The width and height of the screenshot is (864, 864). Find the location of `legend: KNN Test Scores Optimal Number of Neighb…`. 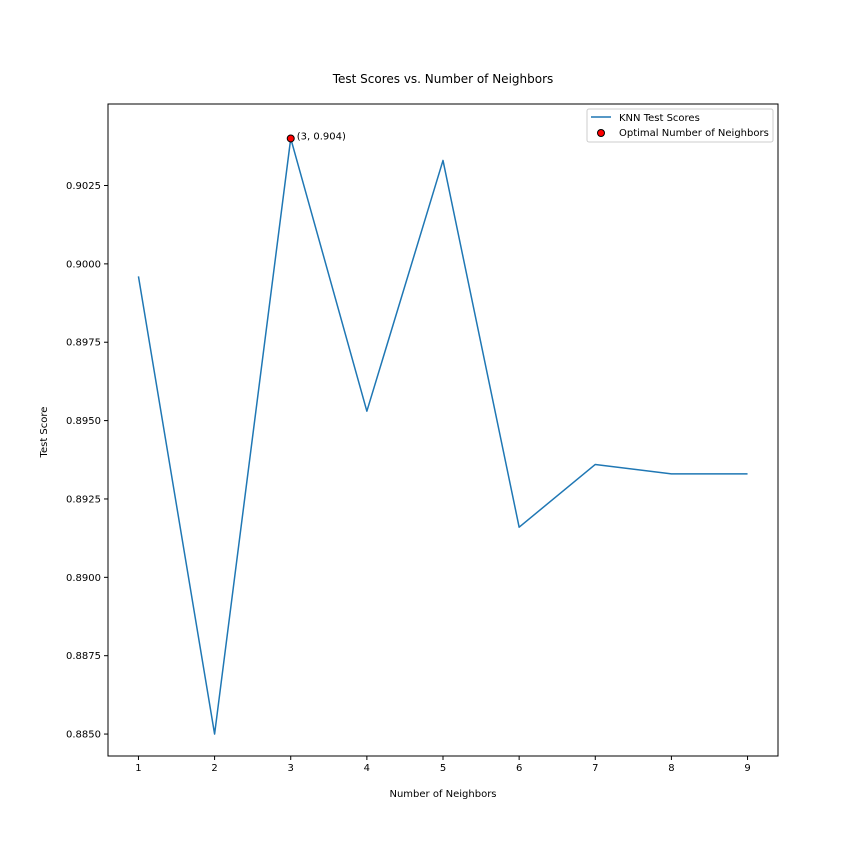

legend: KNN Test Scores Optimal Number of Neighb… is located at coordinates (680, 125).